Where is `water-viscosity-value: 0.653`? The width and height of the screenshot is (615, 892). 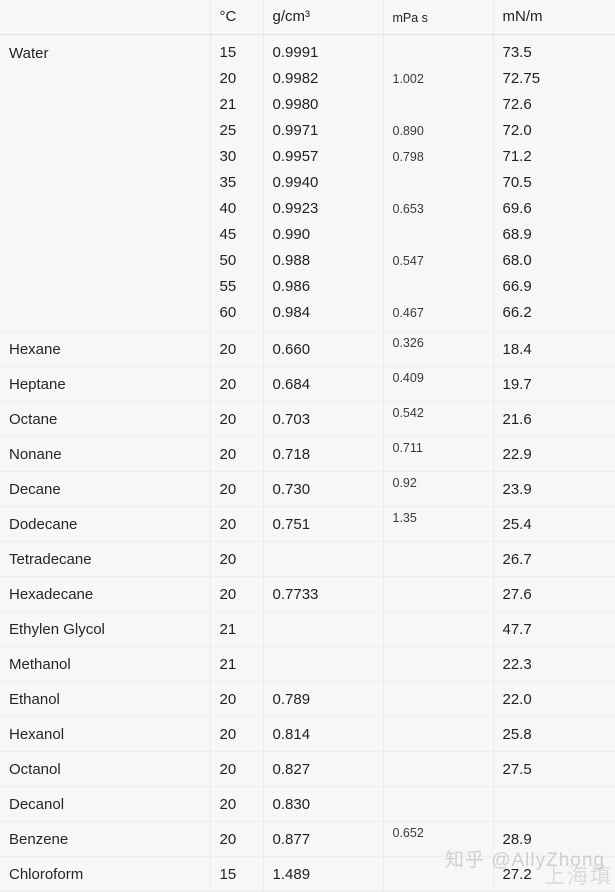 water-viscosity-value: 0.653 is located at coordinates (408, 209).